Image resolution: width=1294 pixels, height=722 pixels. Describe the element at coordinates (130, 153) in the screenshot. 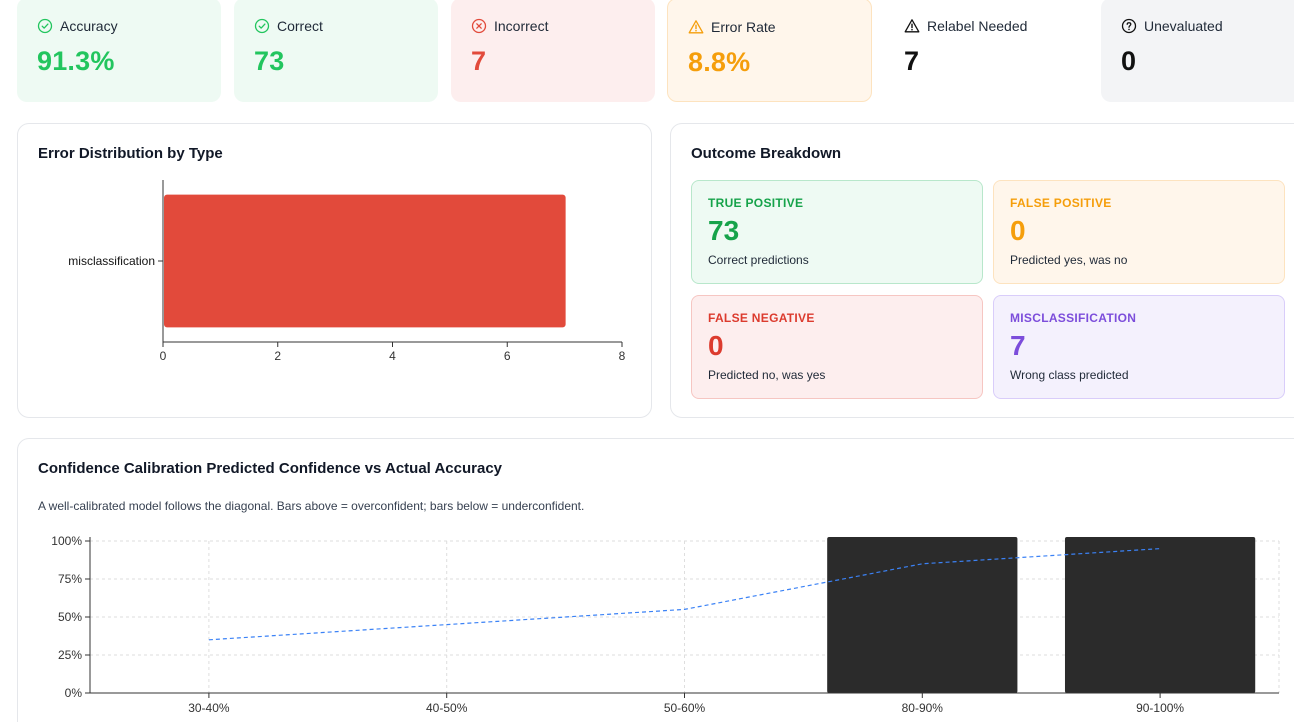

I see `panel-title: Error Distribution by Type` at that location.